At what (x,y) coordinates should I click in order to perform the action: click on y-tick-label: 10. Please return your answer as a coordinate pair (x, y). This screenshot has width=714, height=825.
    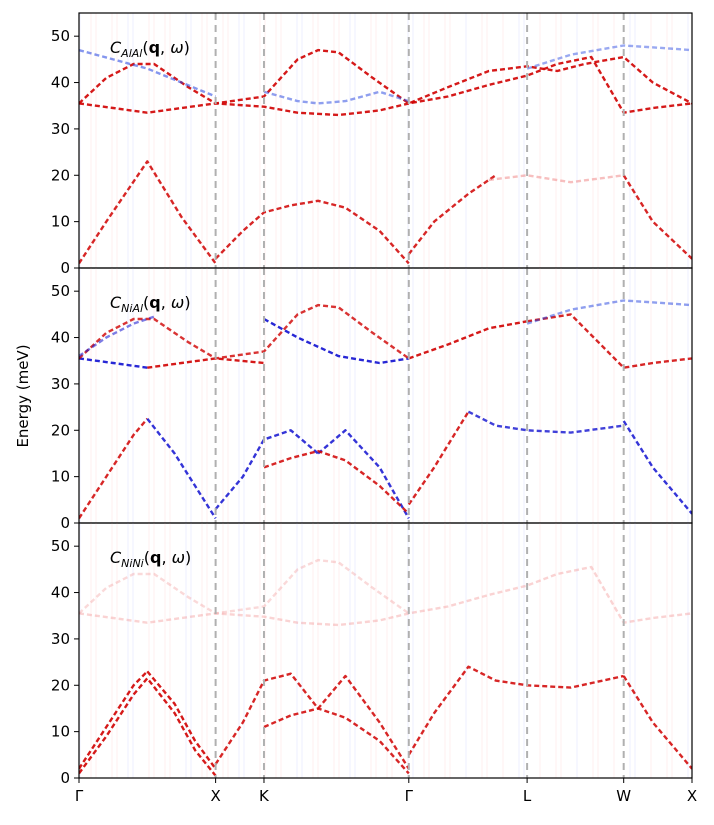
    Looking at the image, I should click on (60, 477).